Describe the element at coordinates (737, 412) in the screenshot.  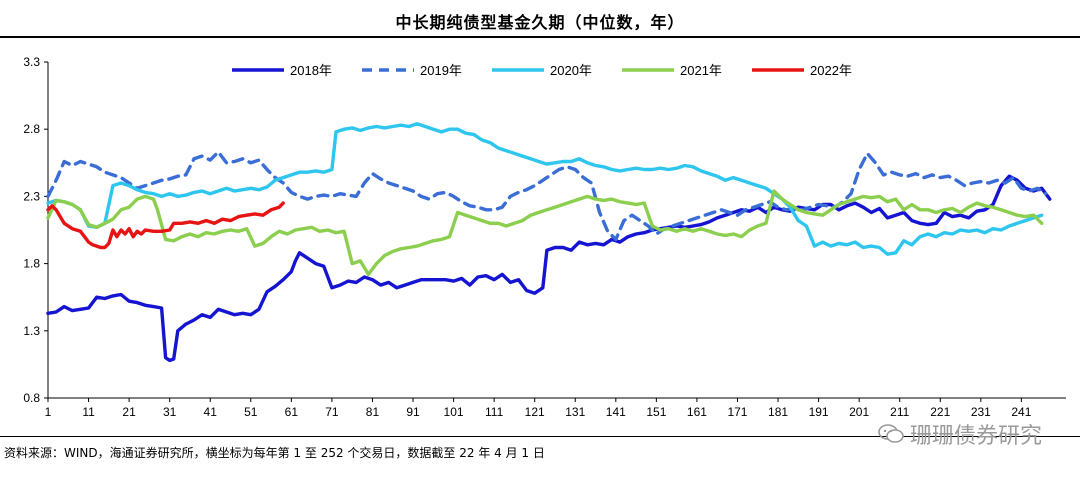
I see `x-tick-label: 171` at that location.